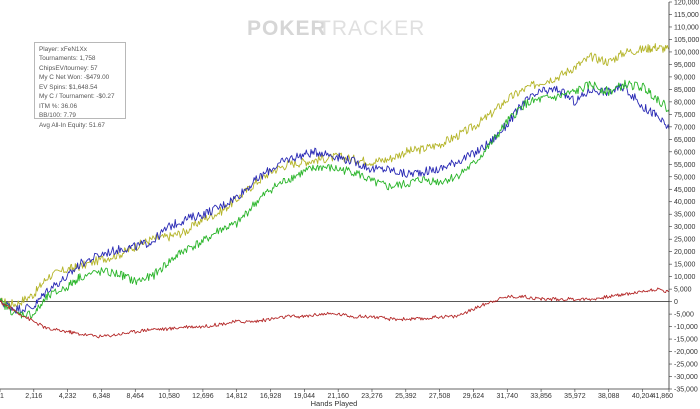 This screenshot has height=409, width=700. Describe the element at coordinates (685, 202) in the screenshot. I see `y-tick-label: 40,000` at that location.